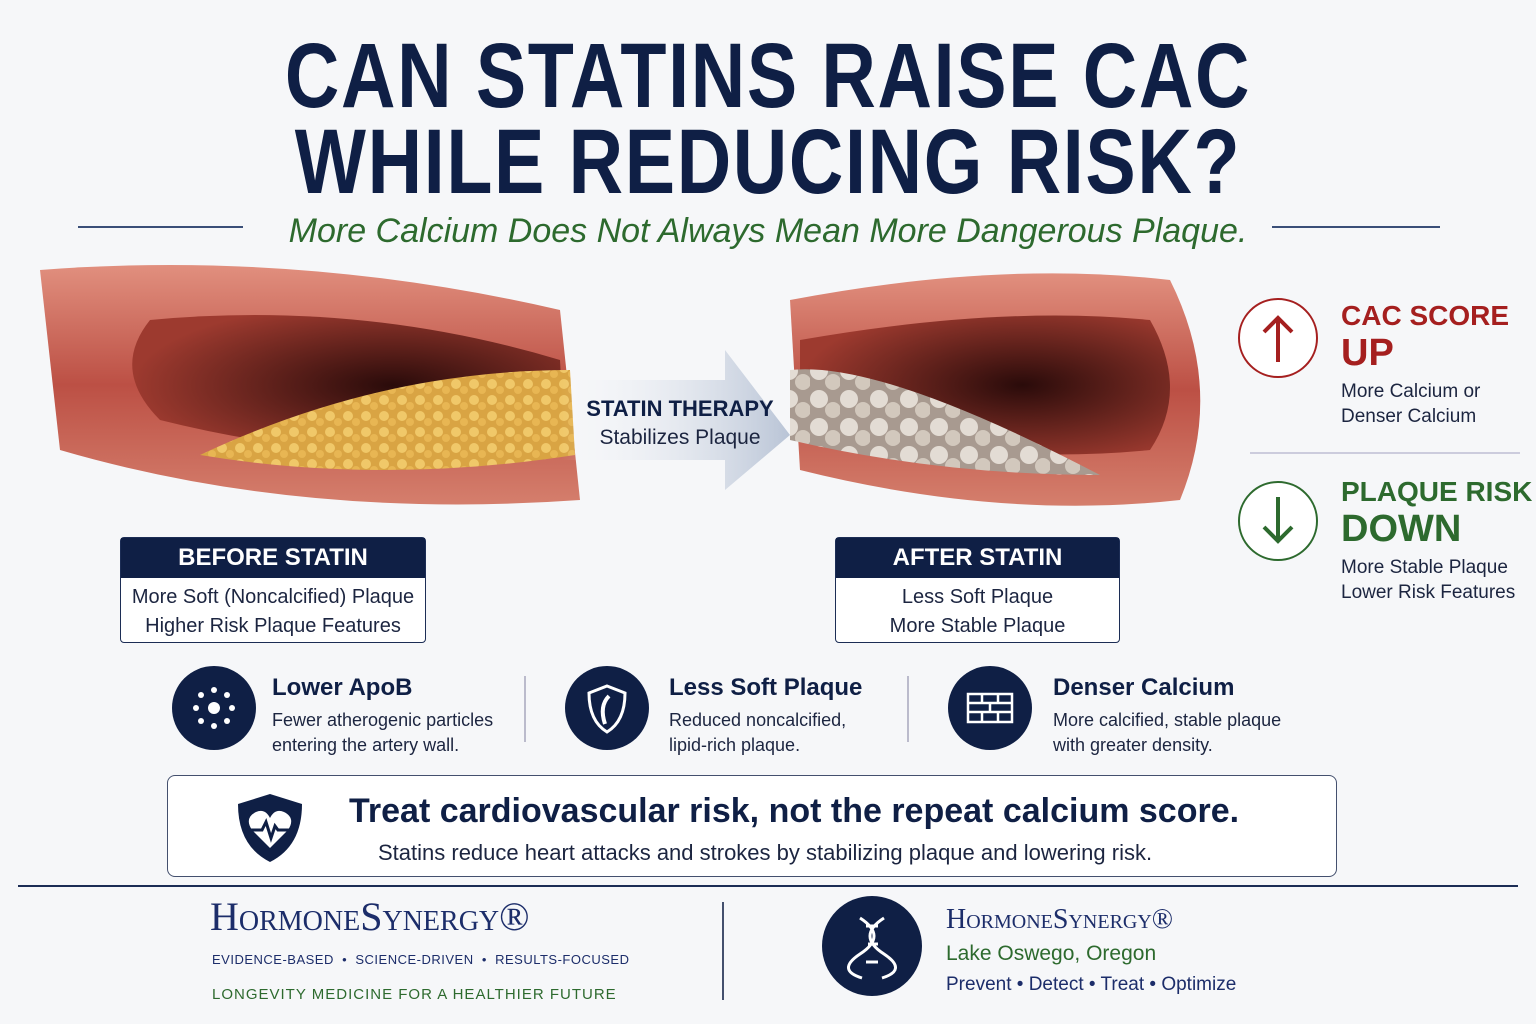 The image size is (1536, 1024). I want to click on indicator-direction: DOWN, so click(1401, 529).